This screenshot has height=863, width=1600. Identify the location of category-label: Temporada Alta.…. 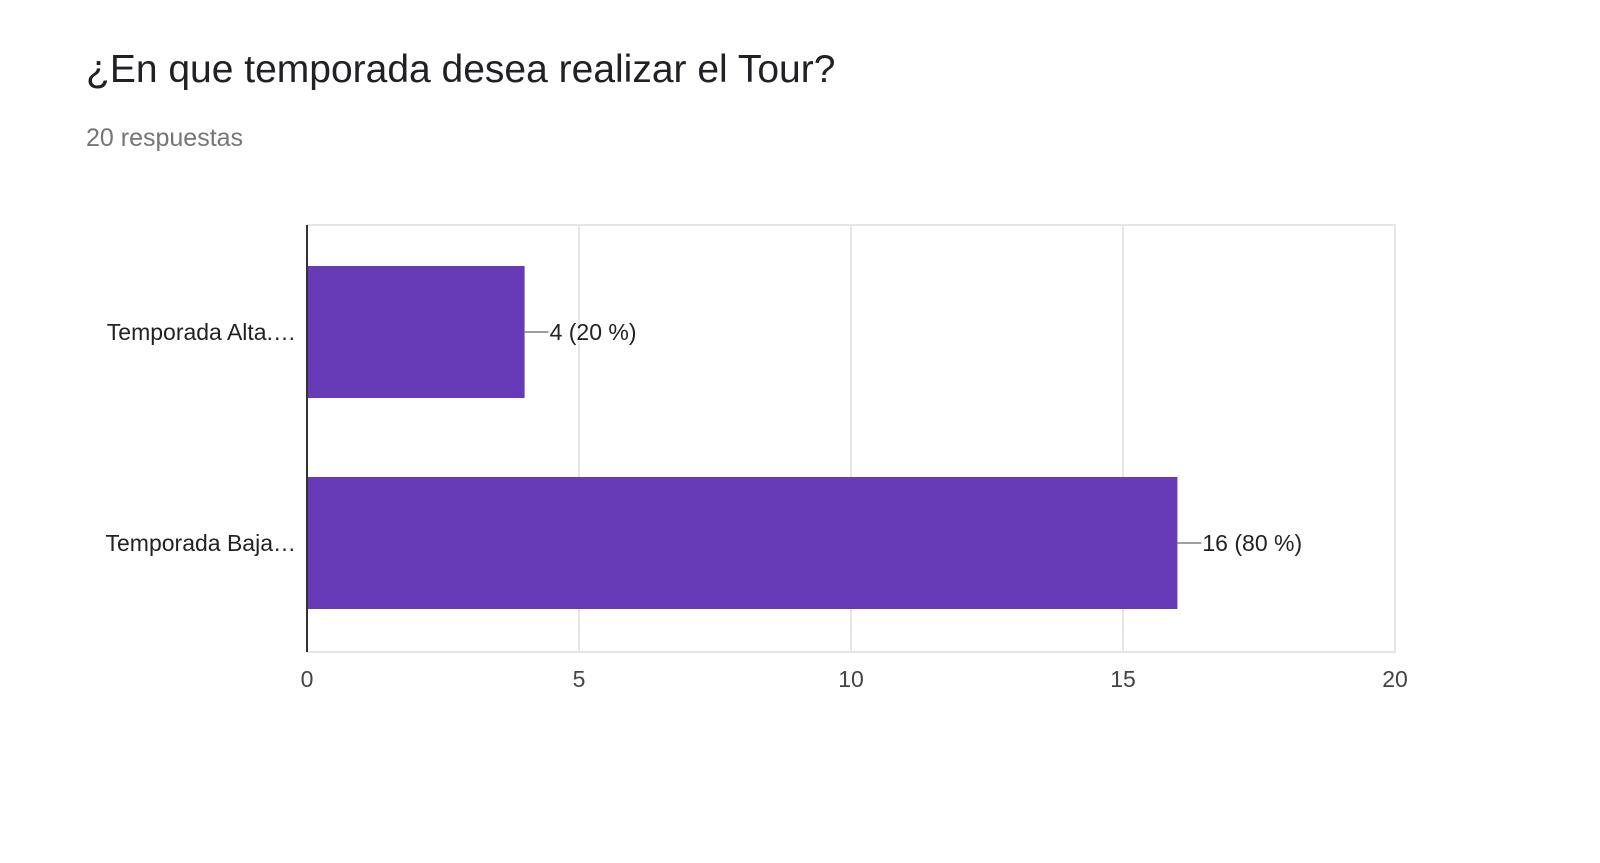
(201, 332).